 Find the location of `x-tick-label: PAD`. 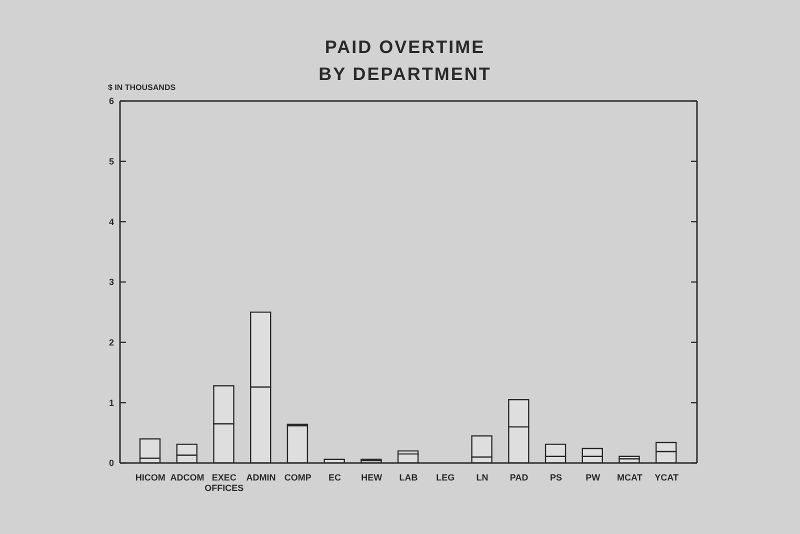

x-tick-label: PAD is located at coordinates (519, 477).